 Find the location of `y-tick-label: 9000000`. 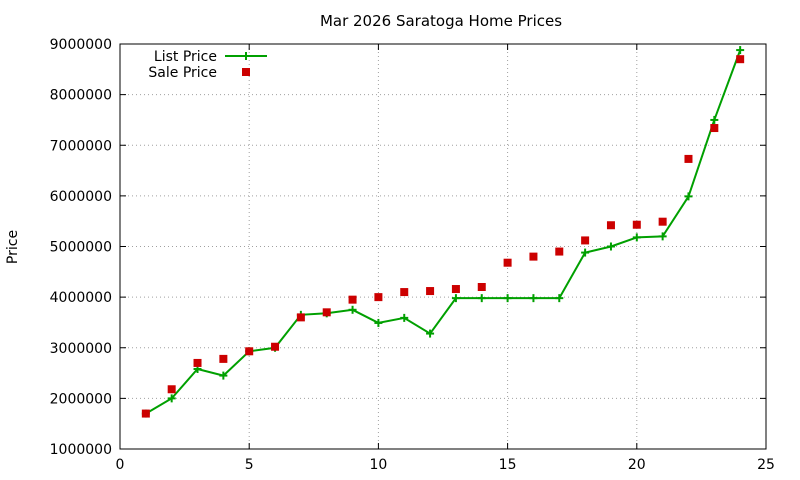

y-tick-label: 9000000 is located at coordinates (81, 45).